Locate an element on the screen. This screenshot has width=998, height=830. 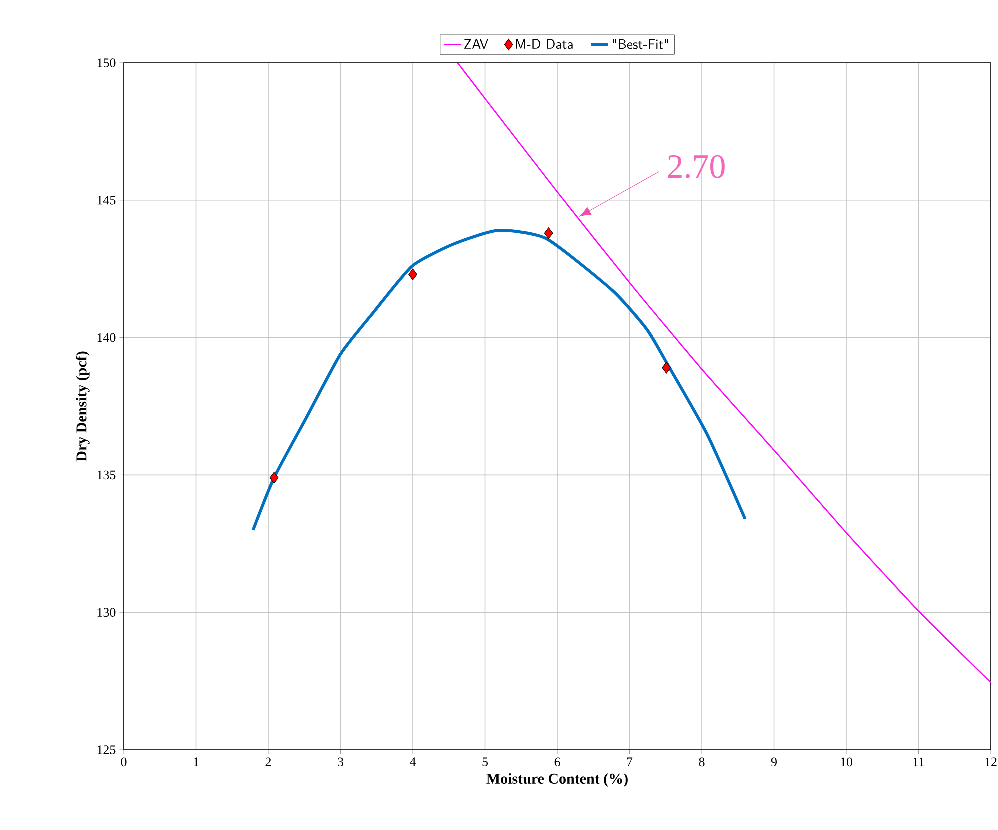
legend-label: "Best-Fit" is located at coordinates (640, 44).